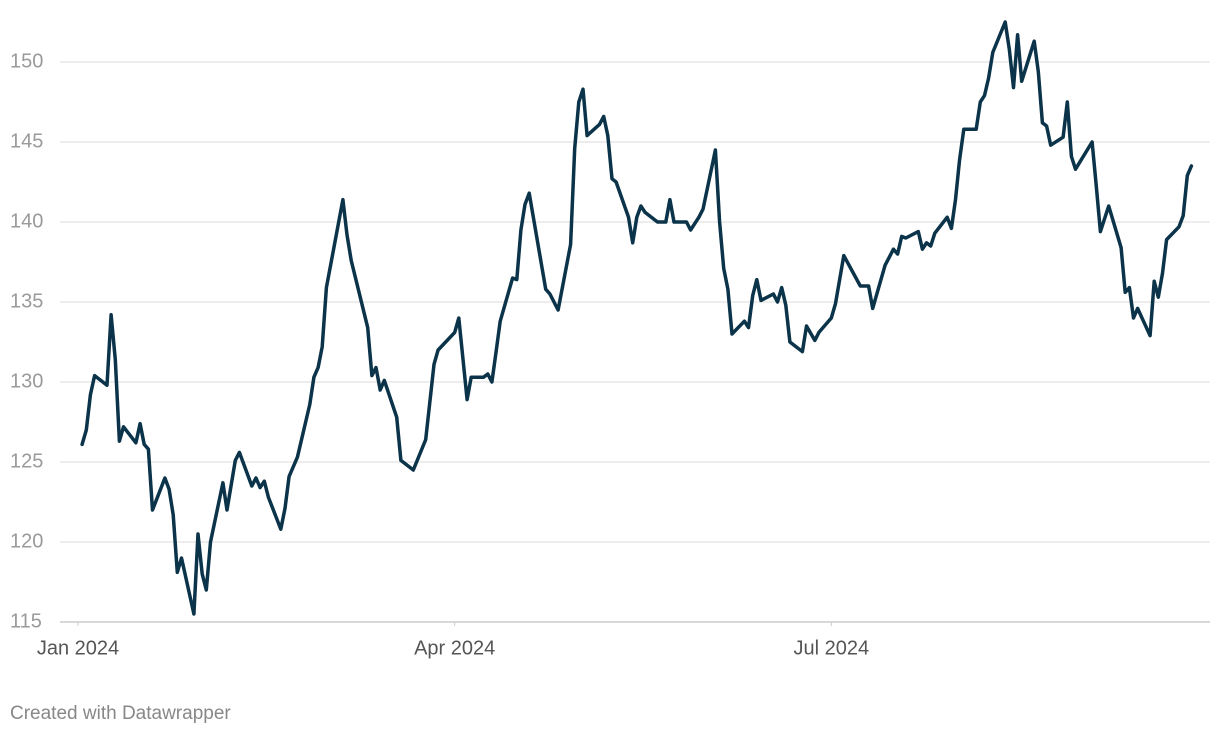 The height and width of the screenshot is (738, 1220). What do you see at coordinates (26, 621) in the screenshot?
I see `y-tick-label: 115` at bounding box center [26, 621].